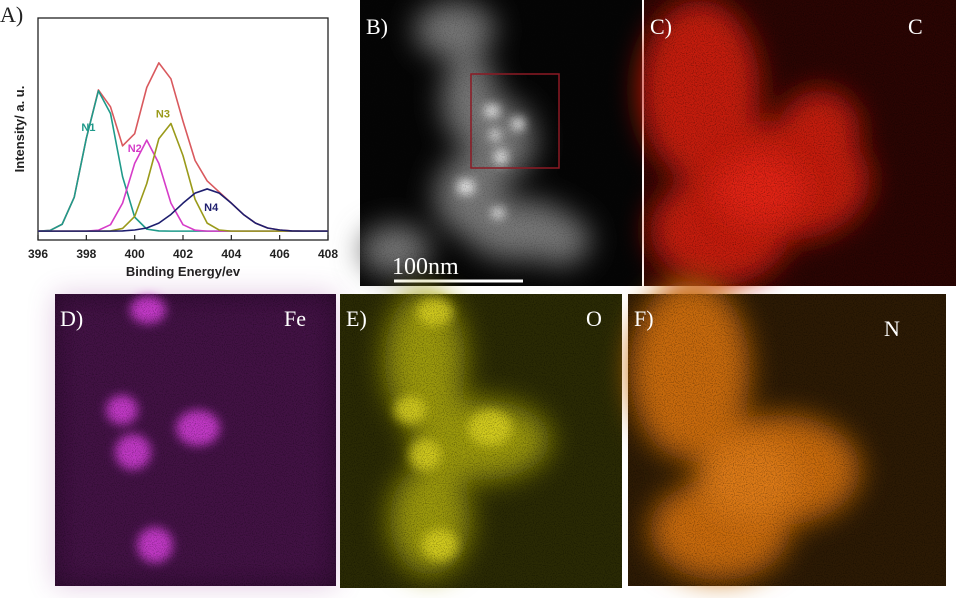 This screenshot has width=960, height=598. I want to click on panel-label: F), so click(644, 318).